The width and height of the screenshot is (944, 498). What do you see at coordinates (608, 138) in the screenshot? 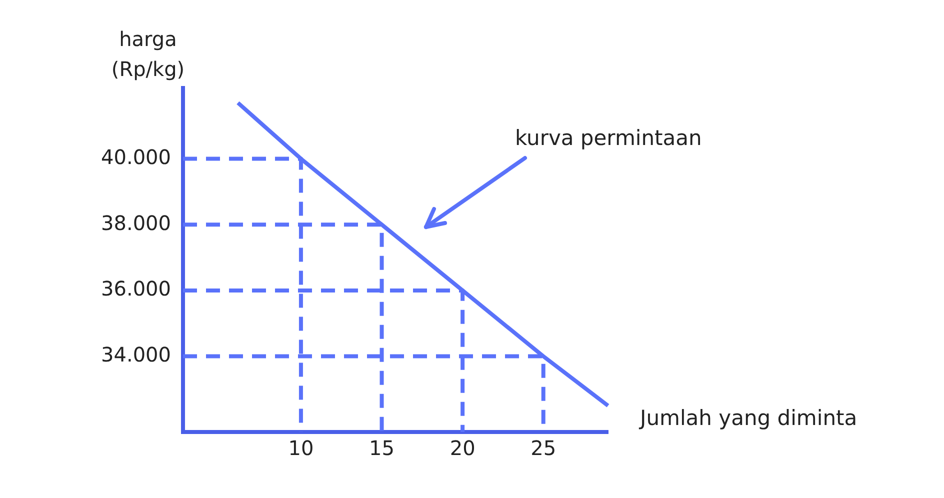
I see `annotation: kurva permintaan` at bounding box center [608, 138].